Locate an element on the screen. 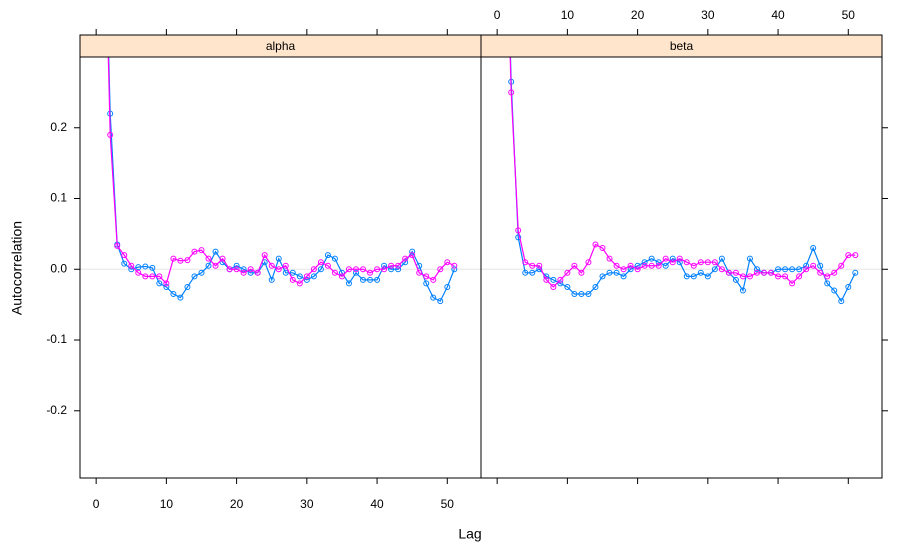 The image size is (899, 554). y-tick-label: 0.0 is located at coordinates (58, 268).